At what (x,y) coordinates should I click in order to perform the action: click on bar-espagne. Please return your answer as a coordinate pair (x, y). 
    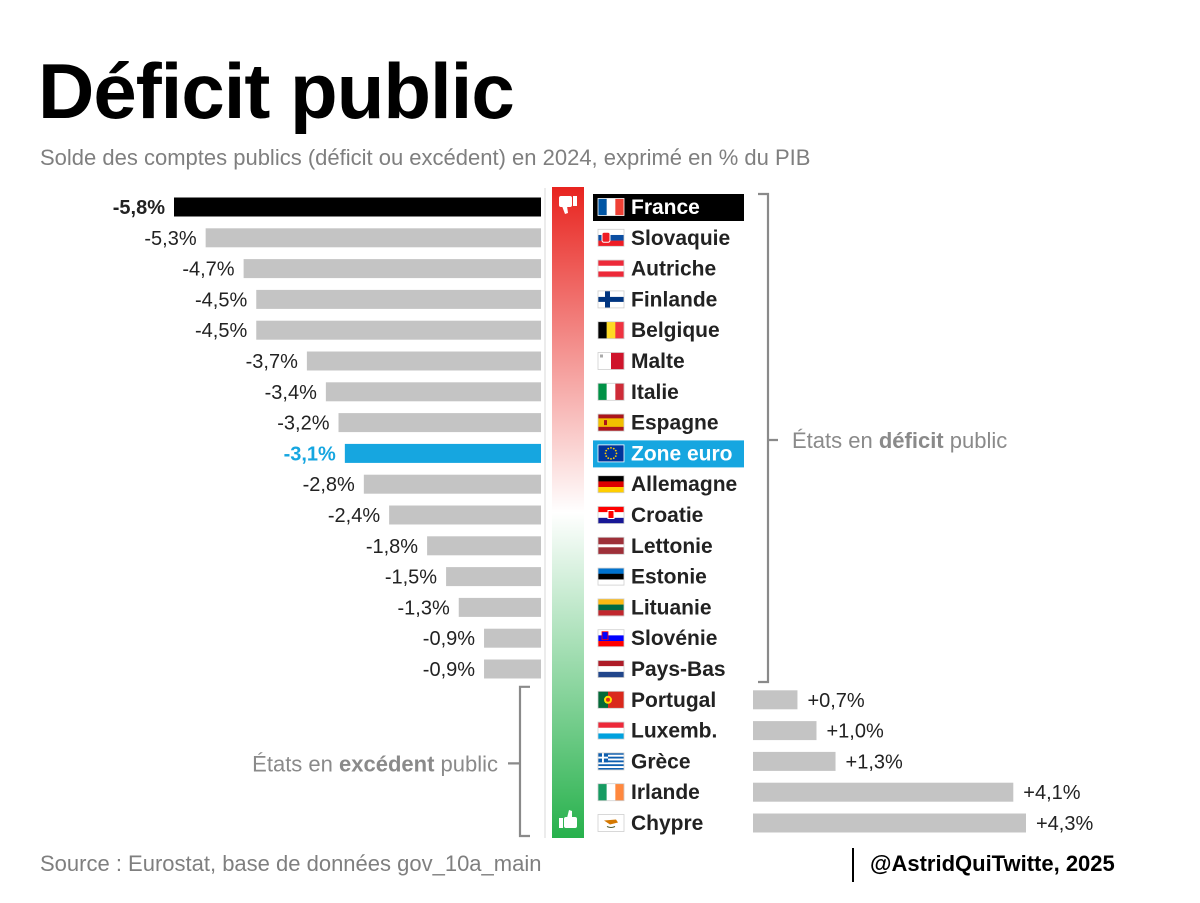
    Looking at the image, I should click on (439, 423).